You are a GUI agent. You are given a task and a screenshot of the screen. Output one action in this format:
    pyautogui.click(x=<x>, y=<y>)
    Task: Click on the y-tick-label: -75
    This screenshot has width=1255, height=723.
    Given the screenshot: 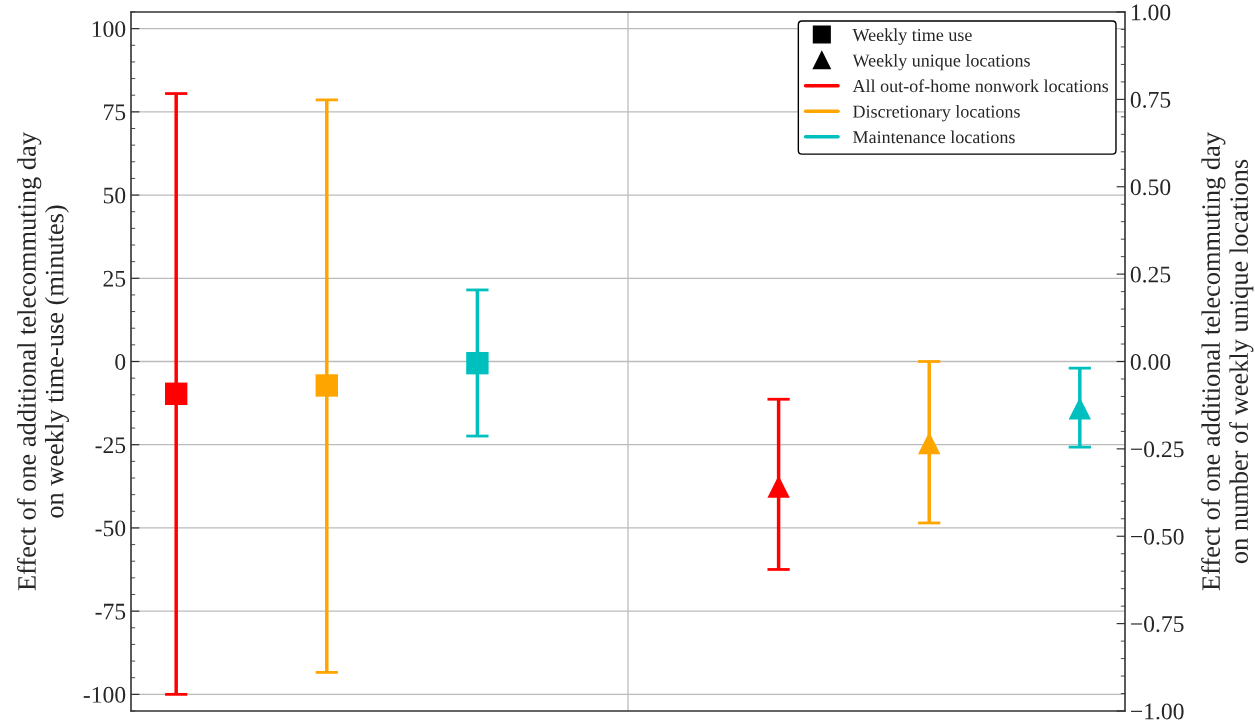 What is the action you would take?
    pyautogui.click(x=110, y=611)
    